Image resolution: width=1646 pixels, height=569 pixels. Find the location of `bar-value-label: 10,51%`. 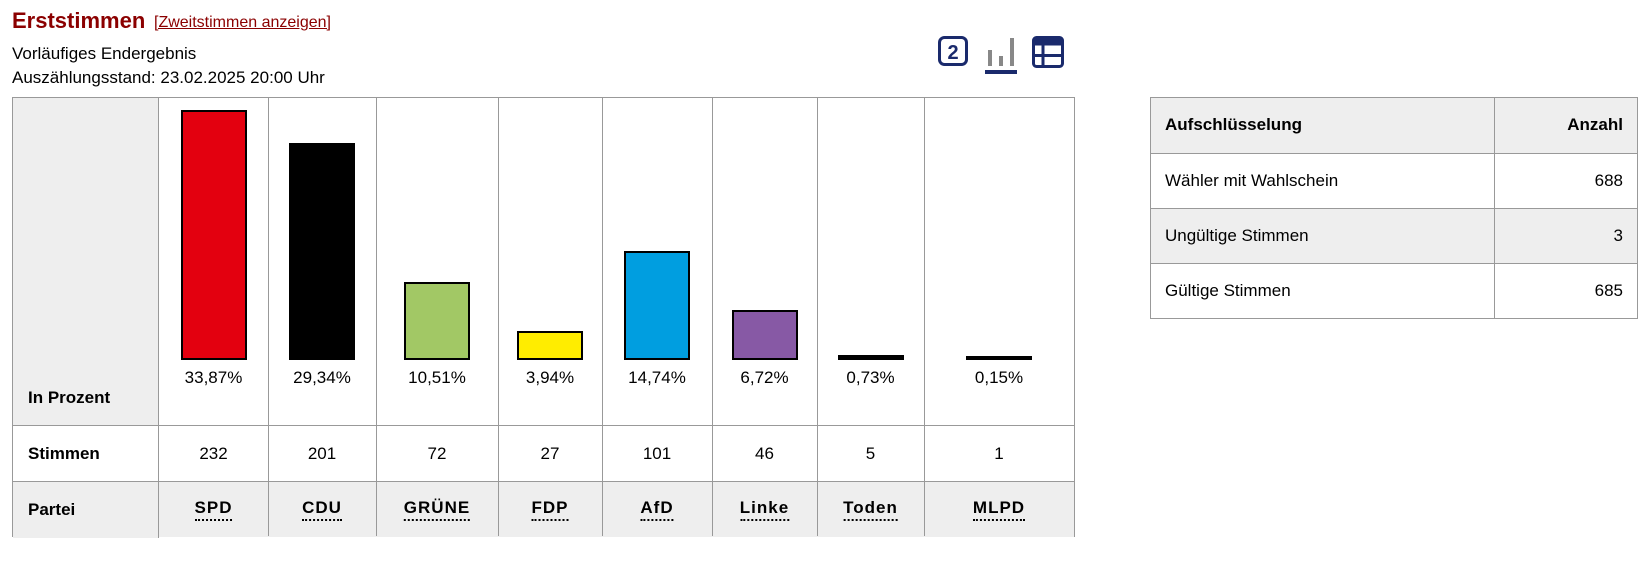

bar-value-label: 10,51% is located at coordinates (437, 377).